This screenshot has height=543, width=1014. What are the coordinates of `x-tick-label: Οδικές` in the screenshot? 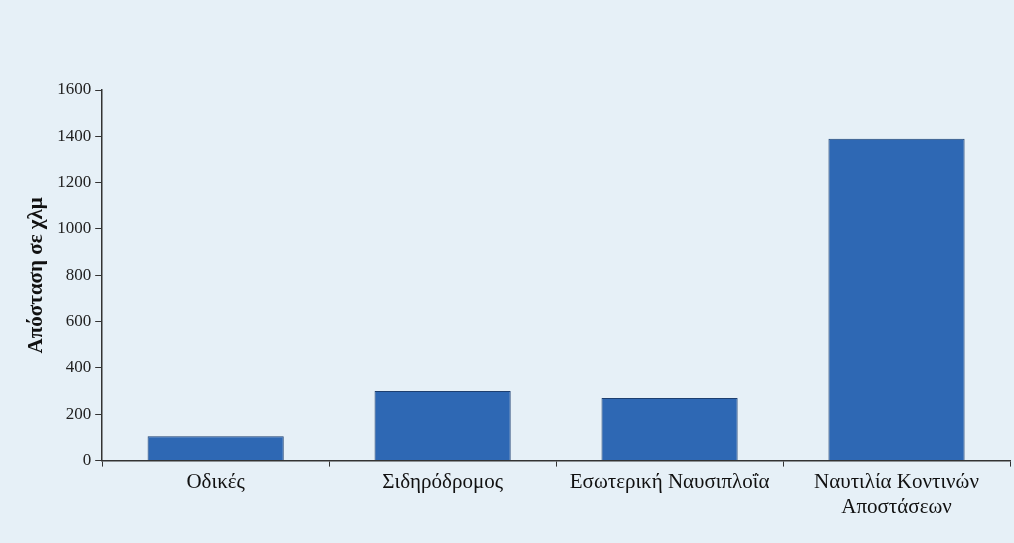 It's located at (216, 480).